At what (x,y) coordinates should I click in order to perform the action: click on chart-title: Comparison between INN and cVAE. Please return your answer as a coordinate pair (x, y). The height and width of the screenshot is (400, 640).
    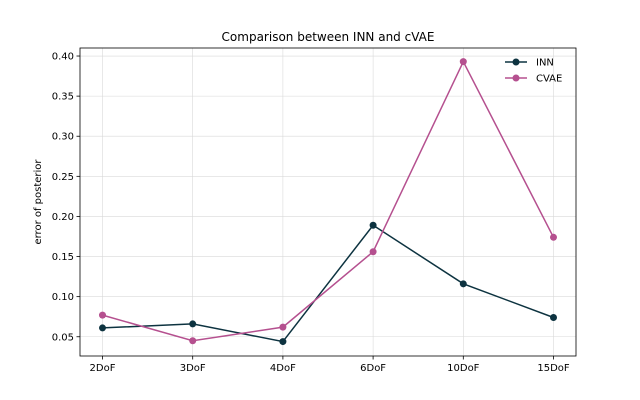
    Looking at the image, I should click on (328, 37).